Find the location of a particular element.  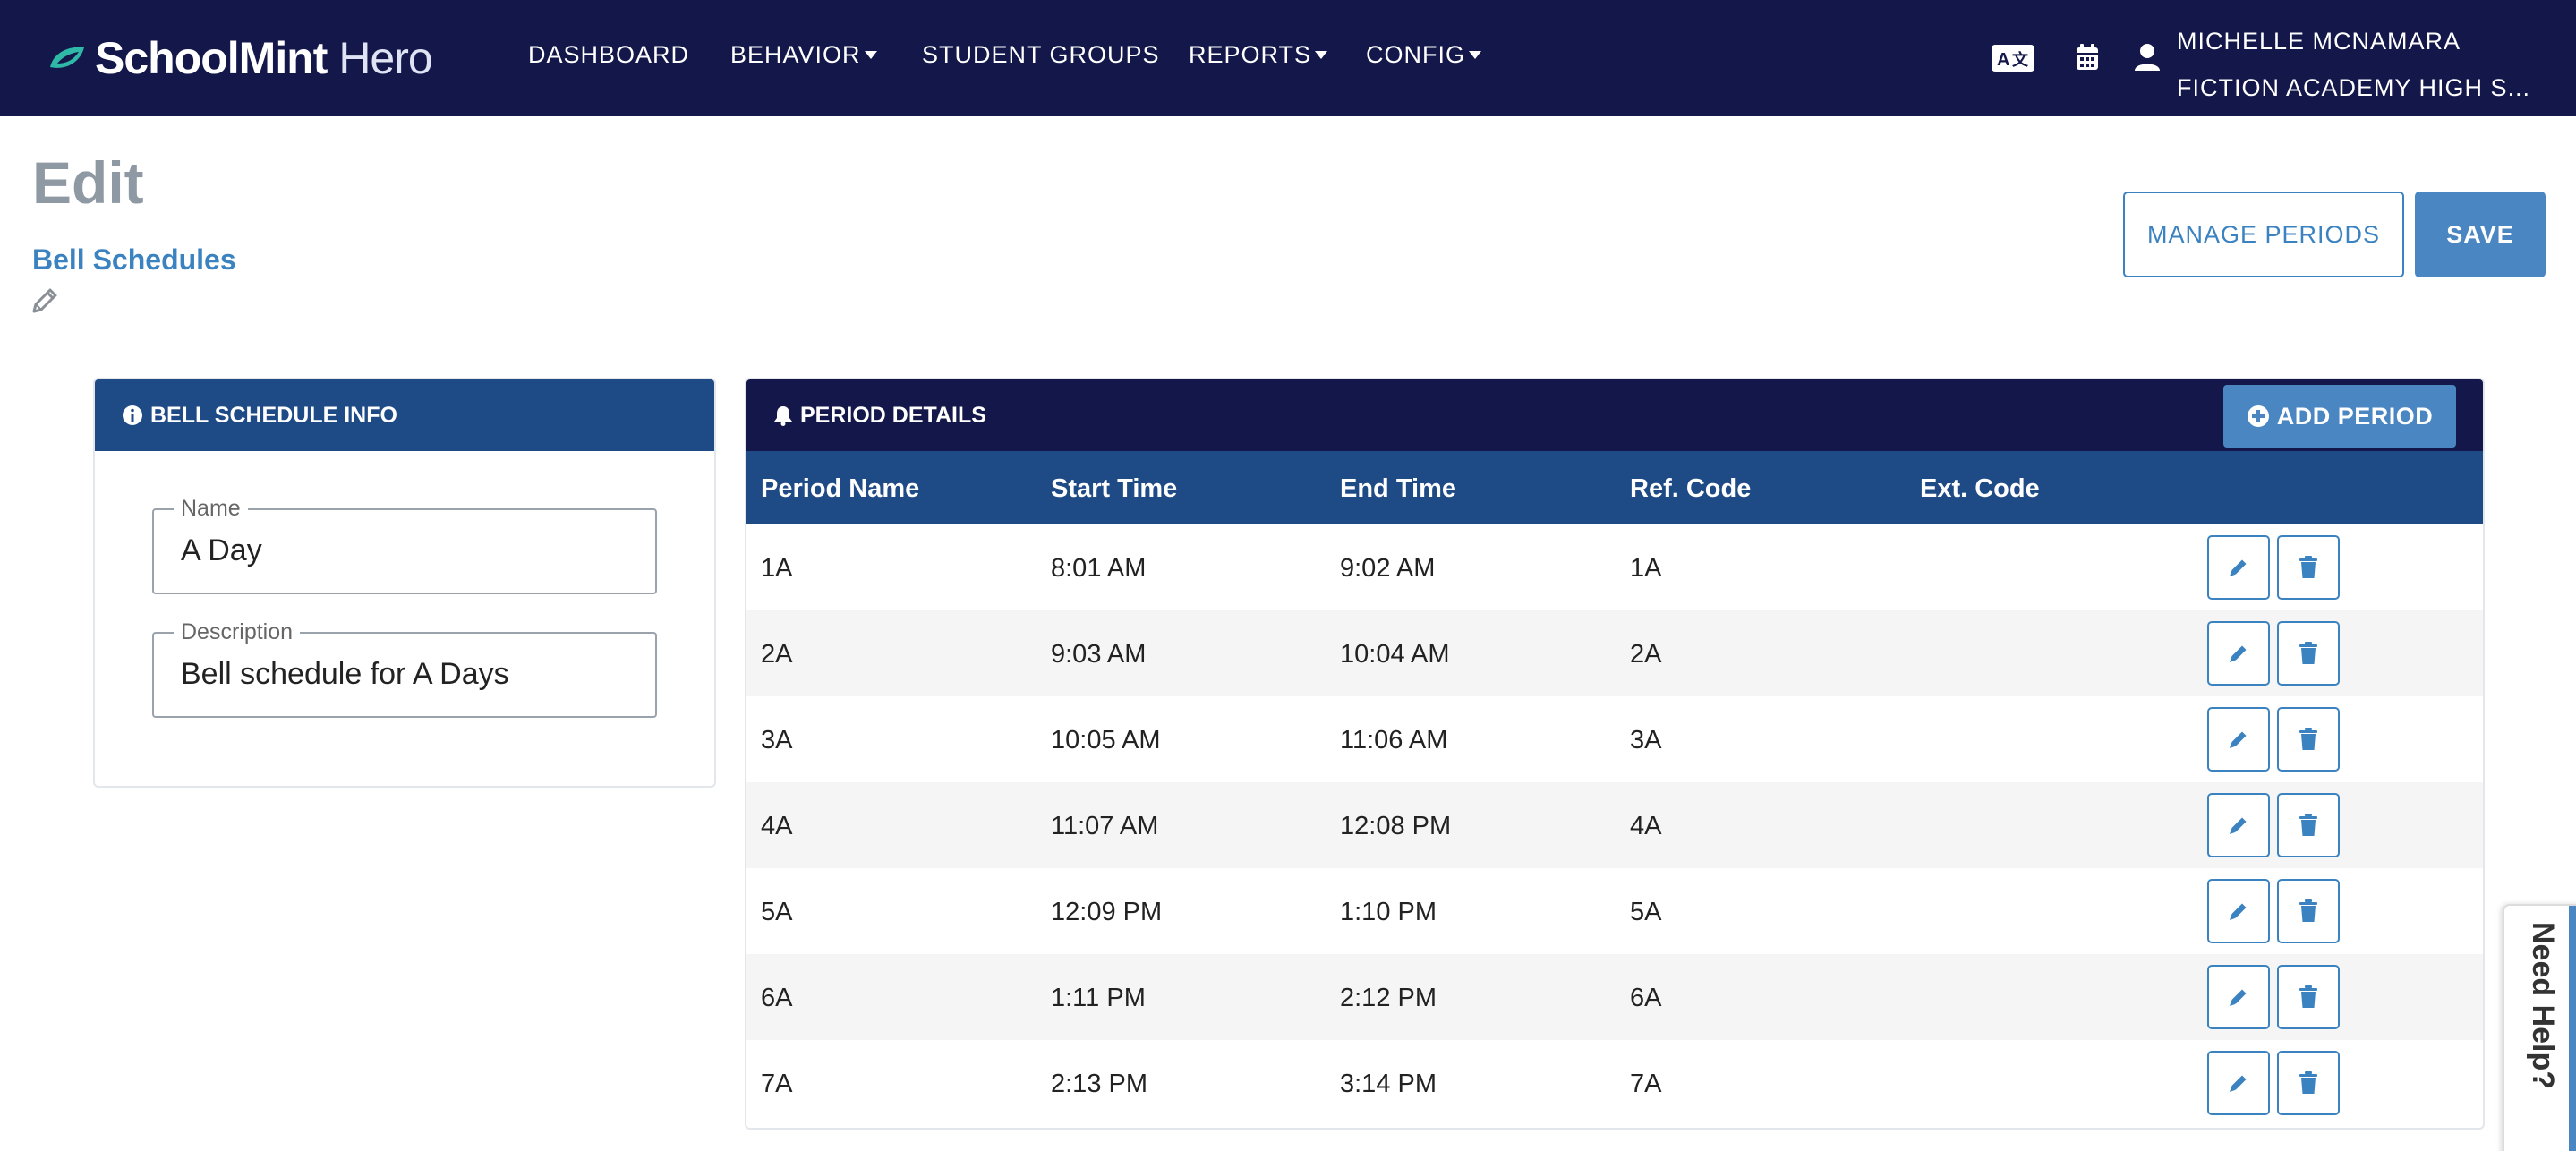

nav-student-groups: STUDENT GROUPS is located at coordinates (1041, 55).